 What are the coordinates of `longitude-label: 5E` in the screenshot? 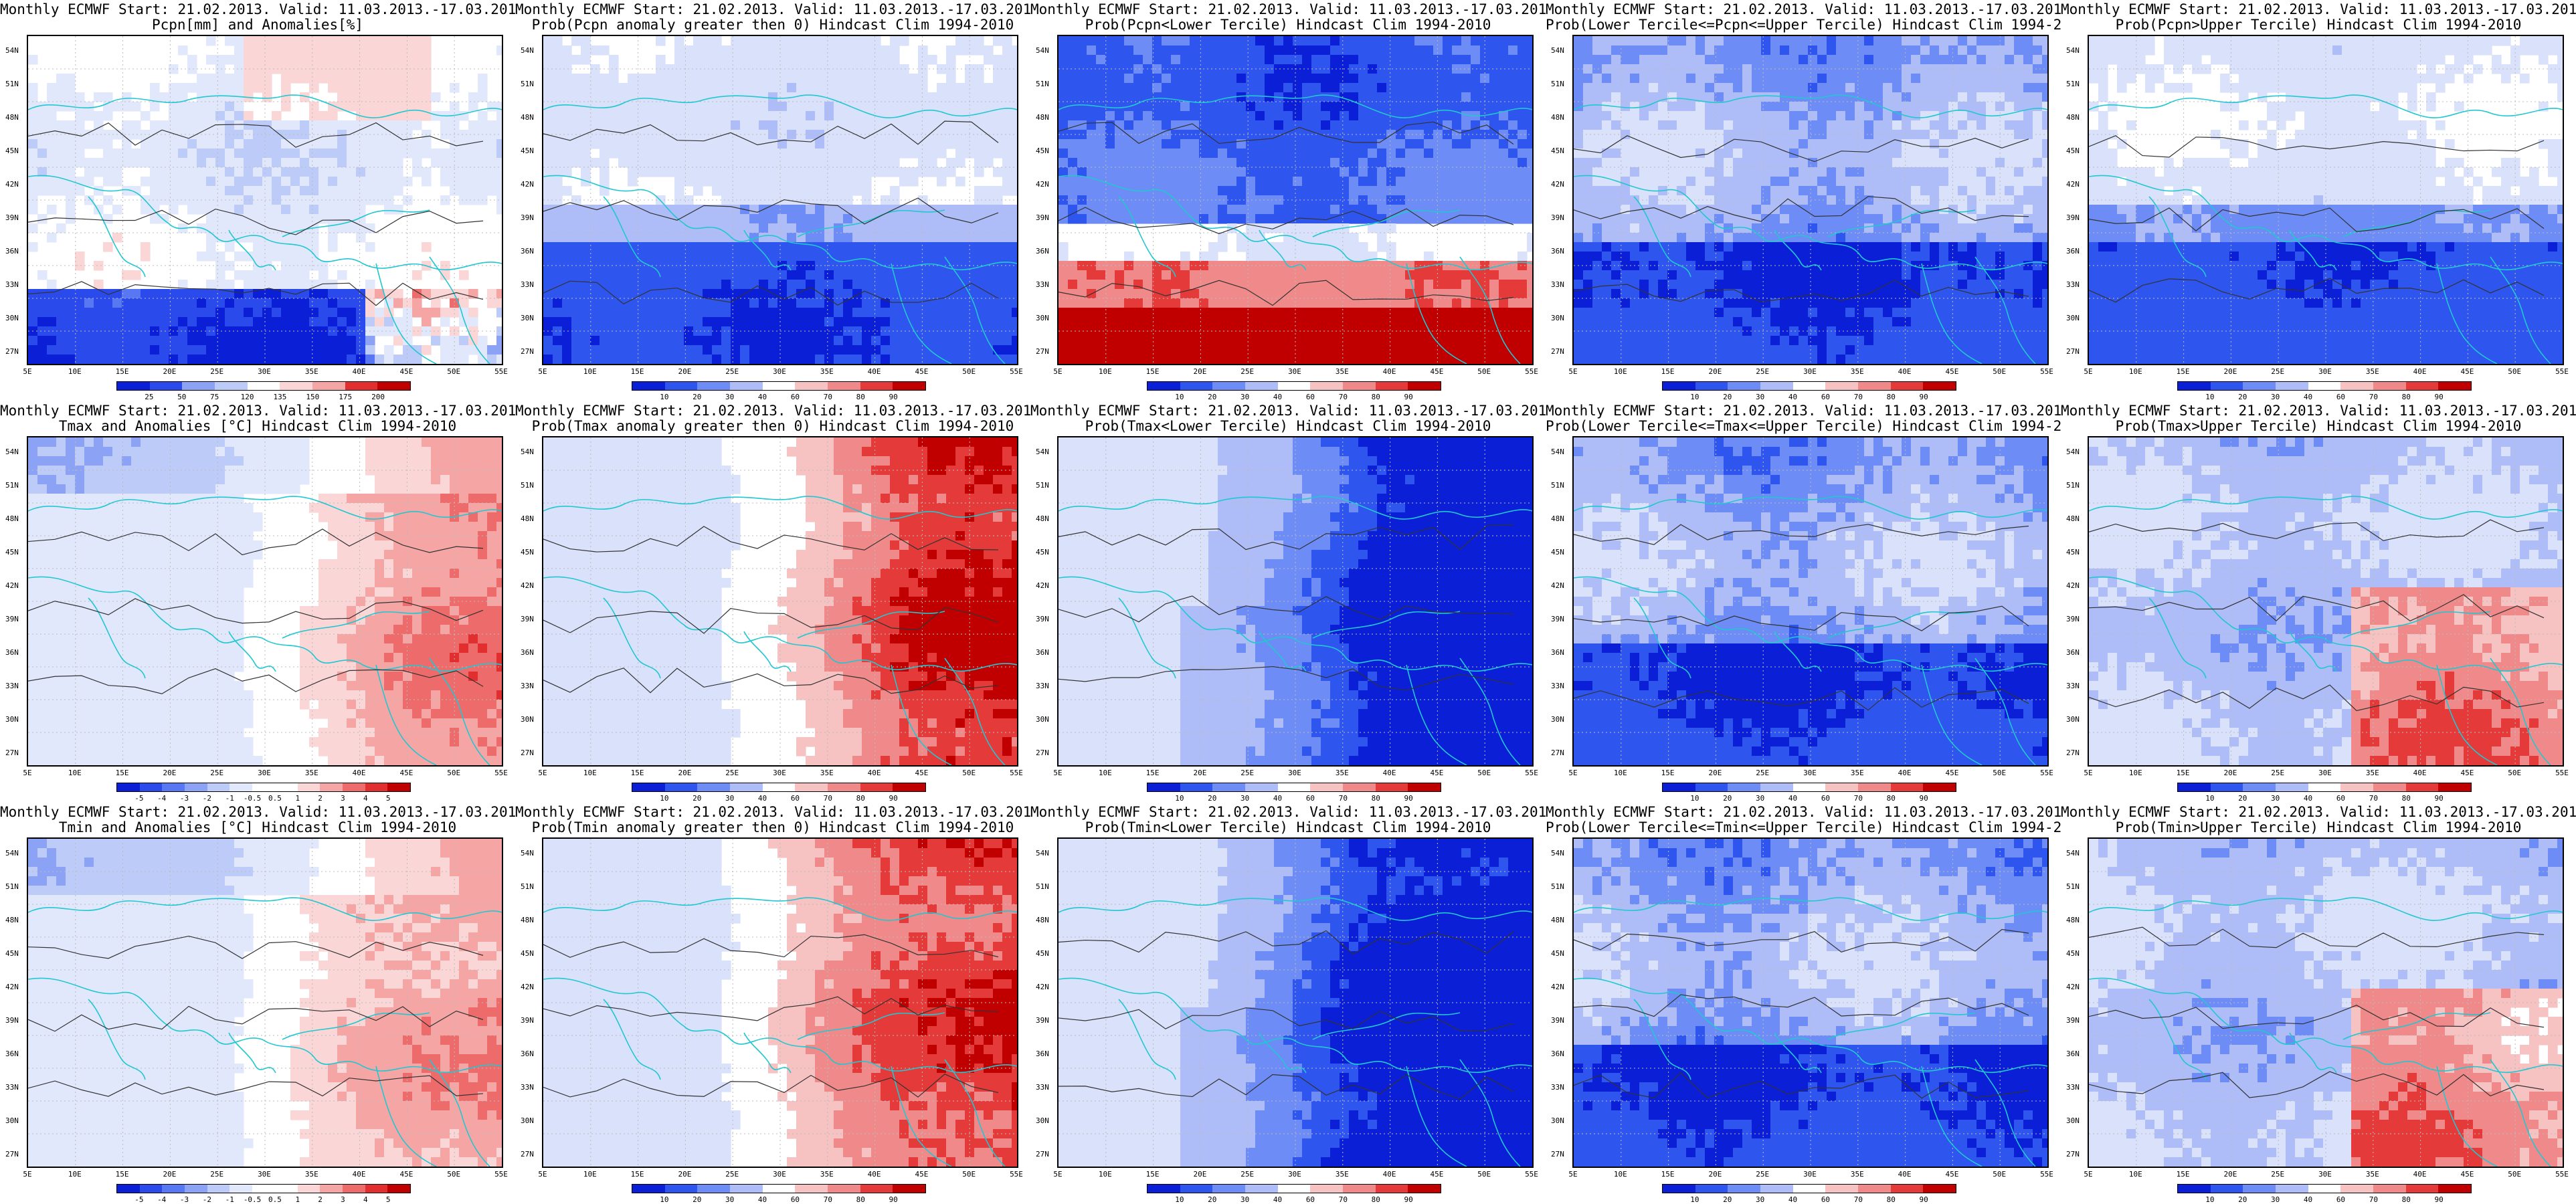 It's located at (542, 372).